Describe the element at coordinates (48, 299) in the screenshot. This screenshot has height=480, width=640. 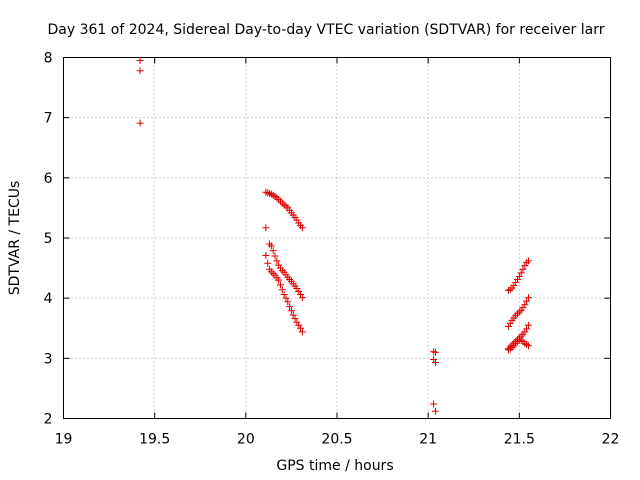
I see `y-tick-label: 4` at that location.